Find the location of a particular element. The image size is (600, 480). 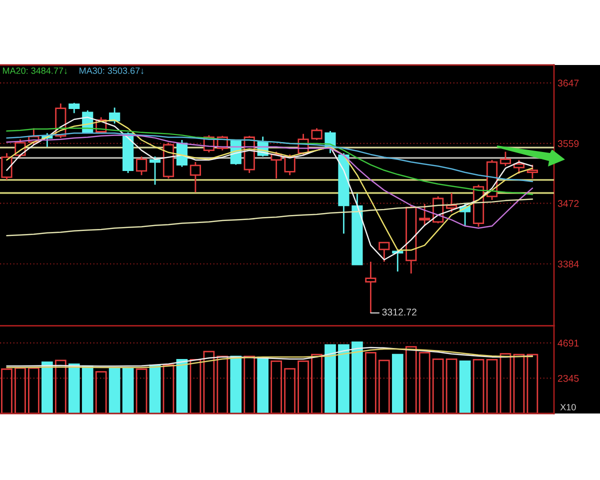

y-tick-label: 3384 is located at coordinates (568, 264).